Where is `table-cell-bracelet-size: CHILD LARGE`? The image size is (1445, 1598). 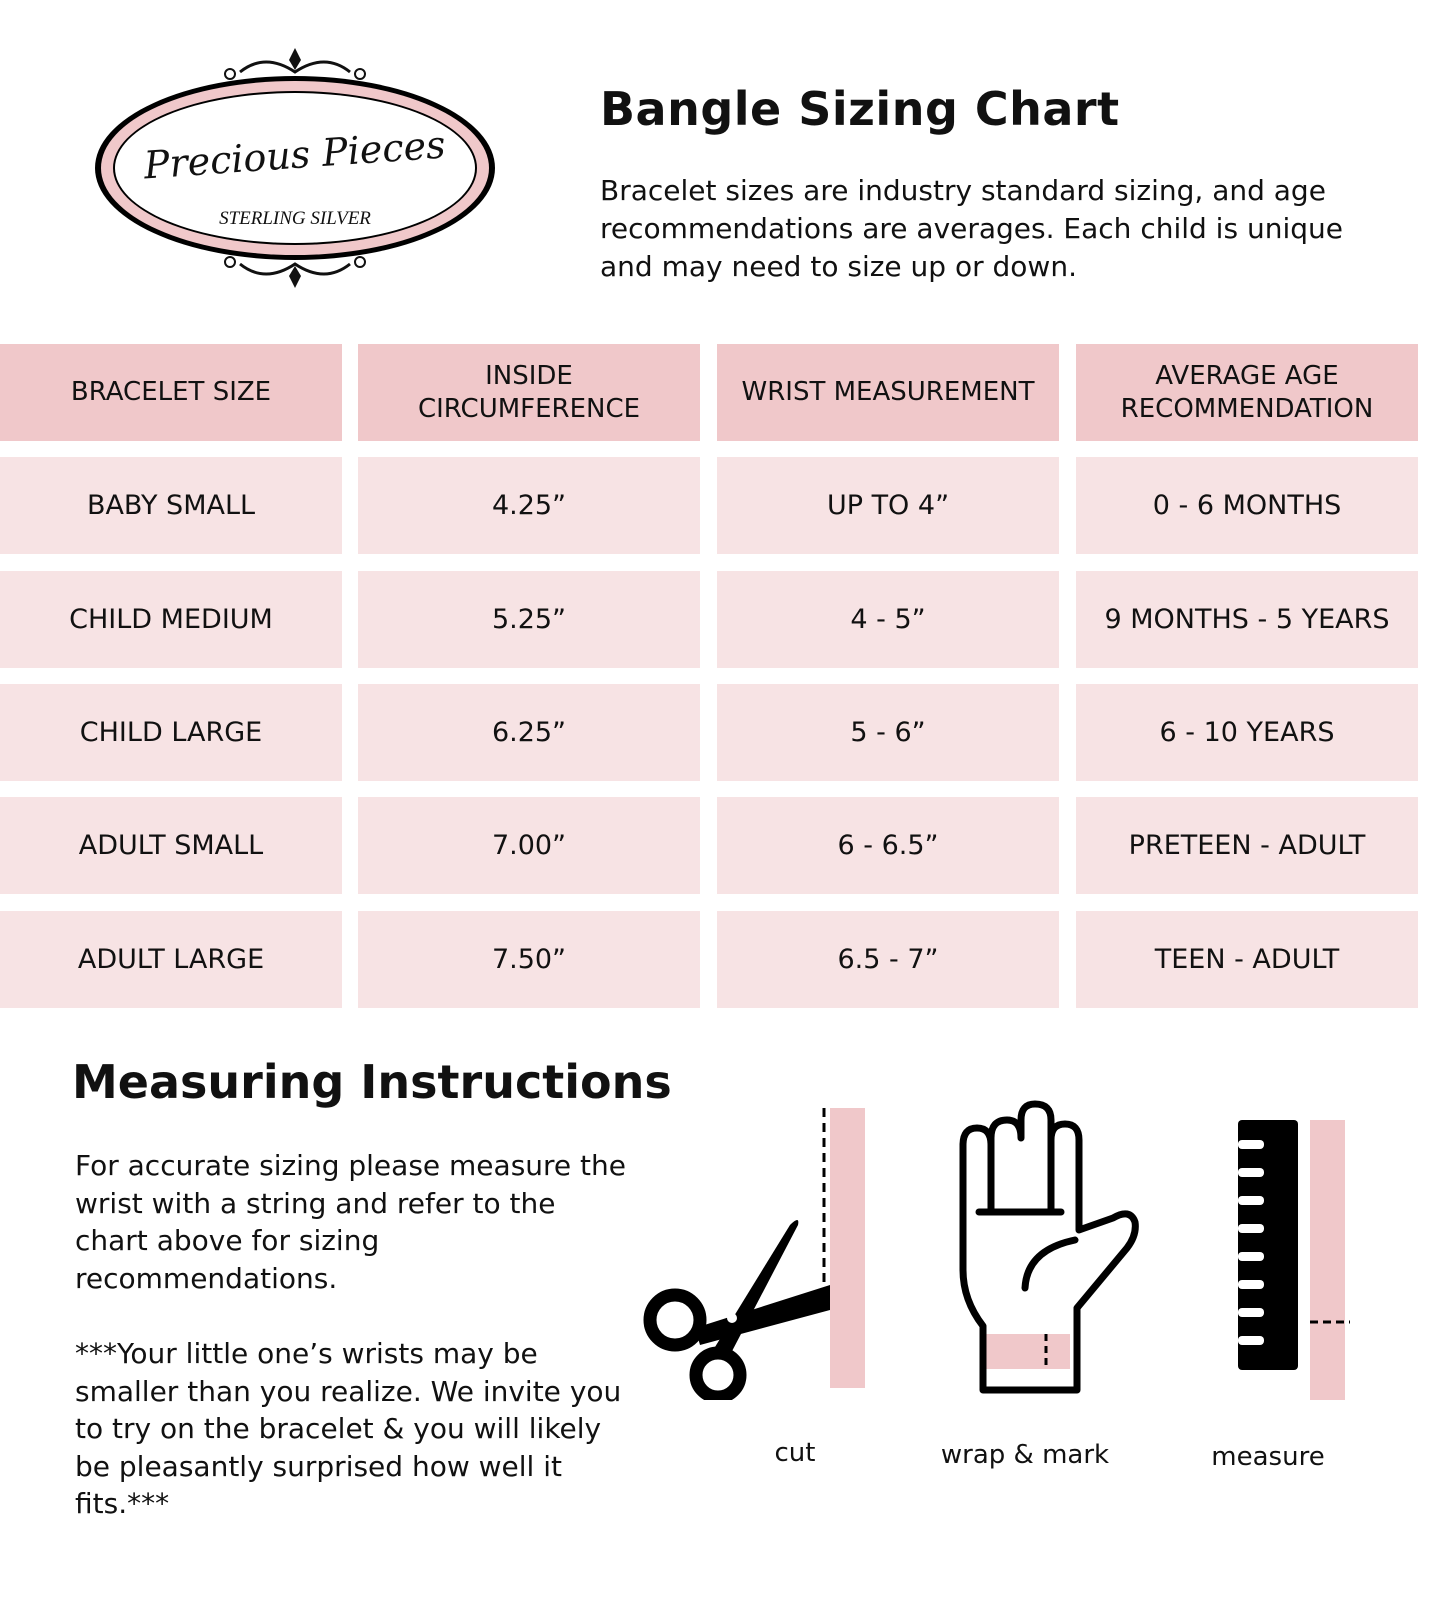
table-cell-bracelet-size: CHILD LARGE is located at coordinates (171, 732).